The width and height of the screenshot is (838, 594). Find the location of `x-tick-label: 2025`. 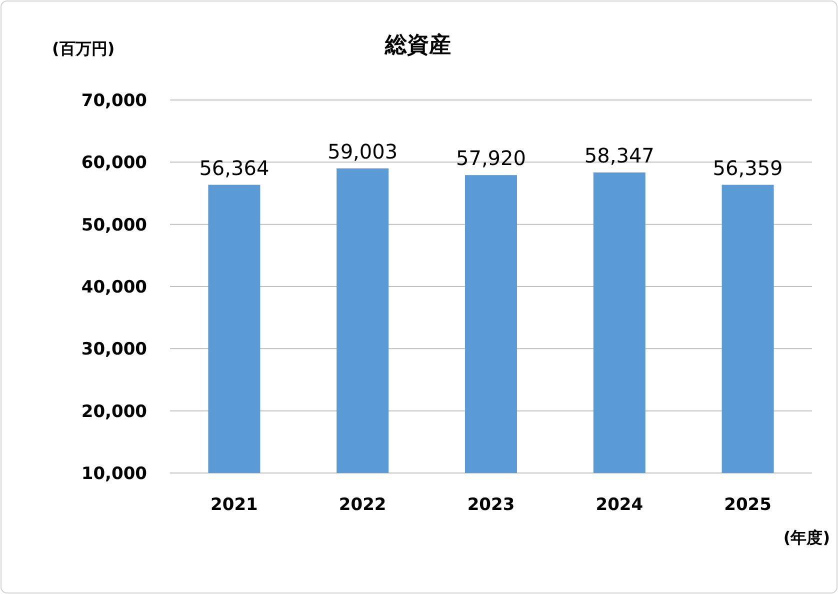

x-tick-label: 2025 is located at coordinates (748, 505).